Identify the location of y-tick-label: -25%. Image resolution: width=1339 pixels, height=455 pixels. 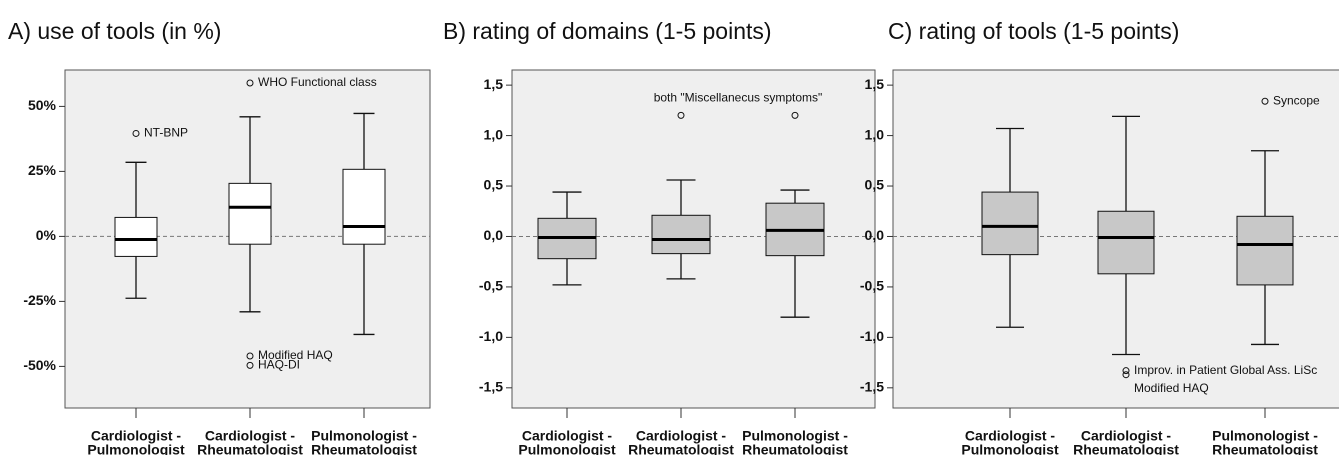
(39, 300).